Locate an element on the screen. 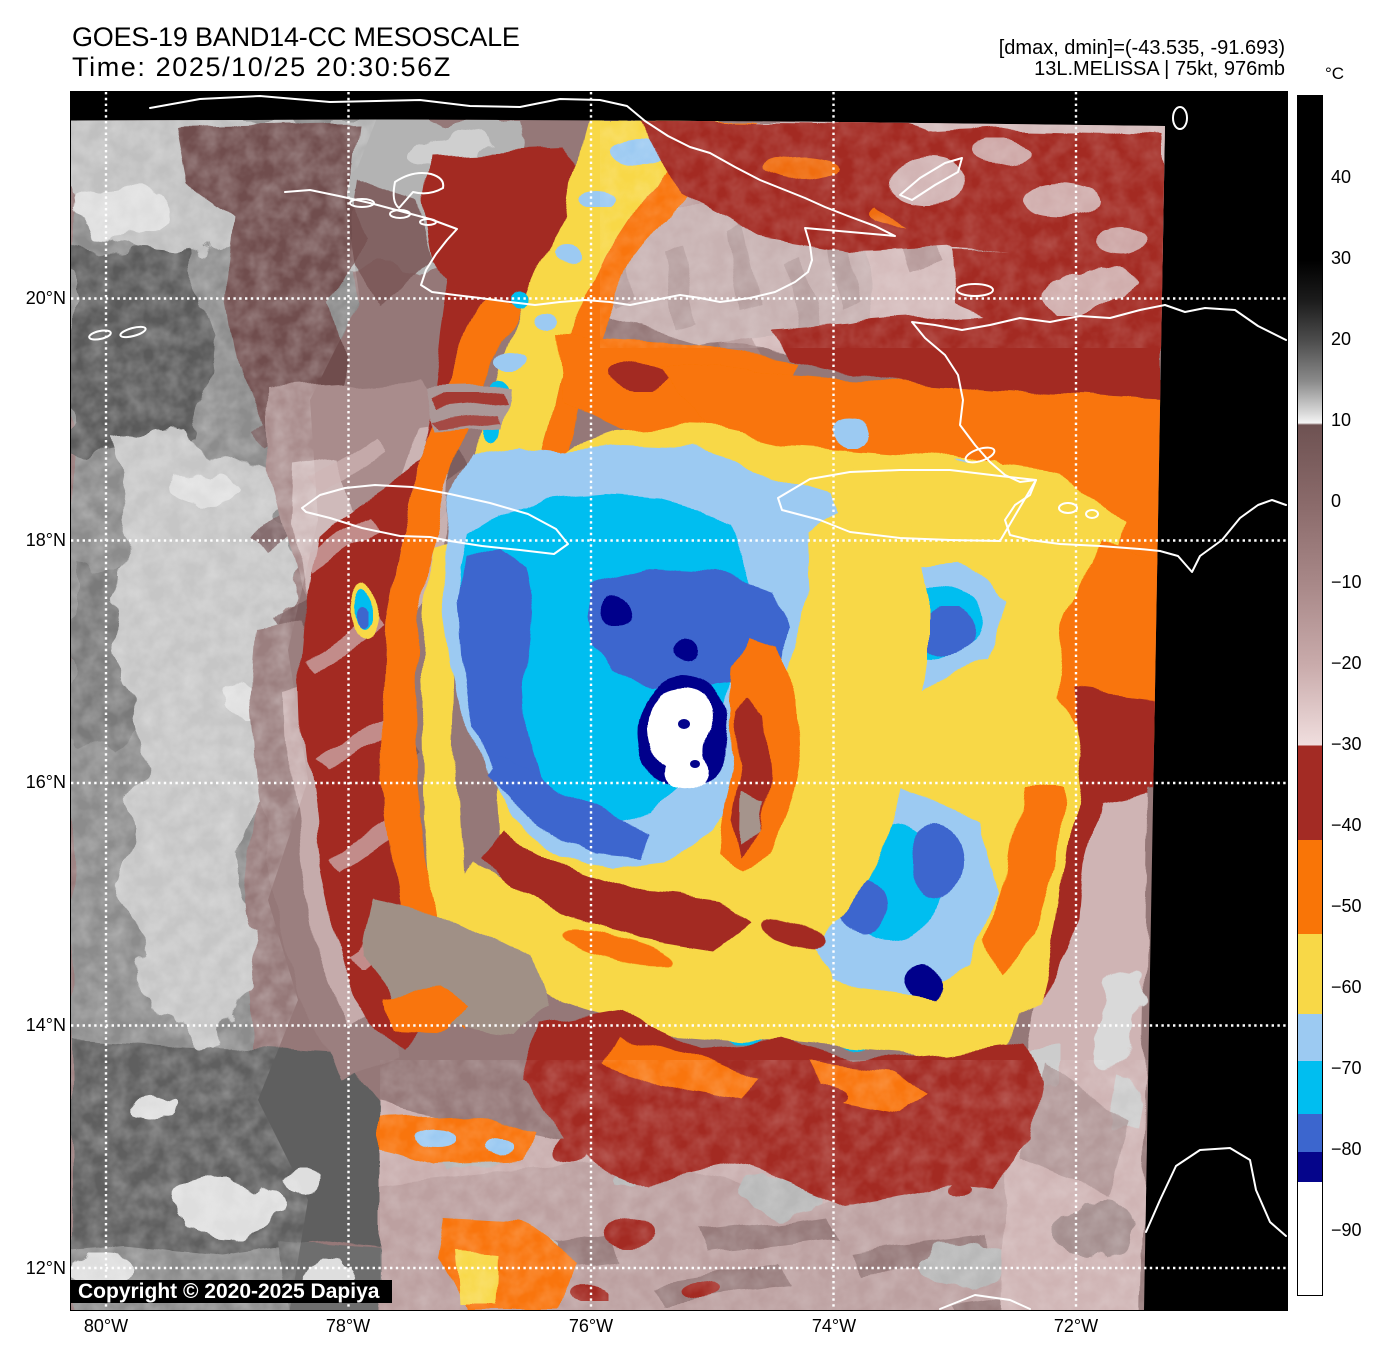  svg-text: Copyright © 2020-2025 Dapiya is located at coordinates (229, 1291).